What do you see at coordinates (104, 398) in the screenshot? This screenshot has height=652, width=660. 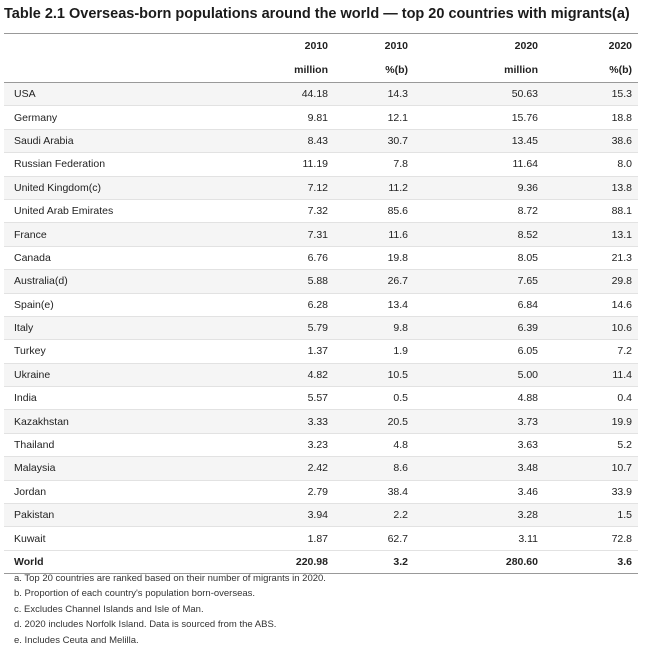 I see `country-cell: India` at bounding box center [104, 398].